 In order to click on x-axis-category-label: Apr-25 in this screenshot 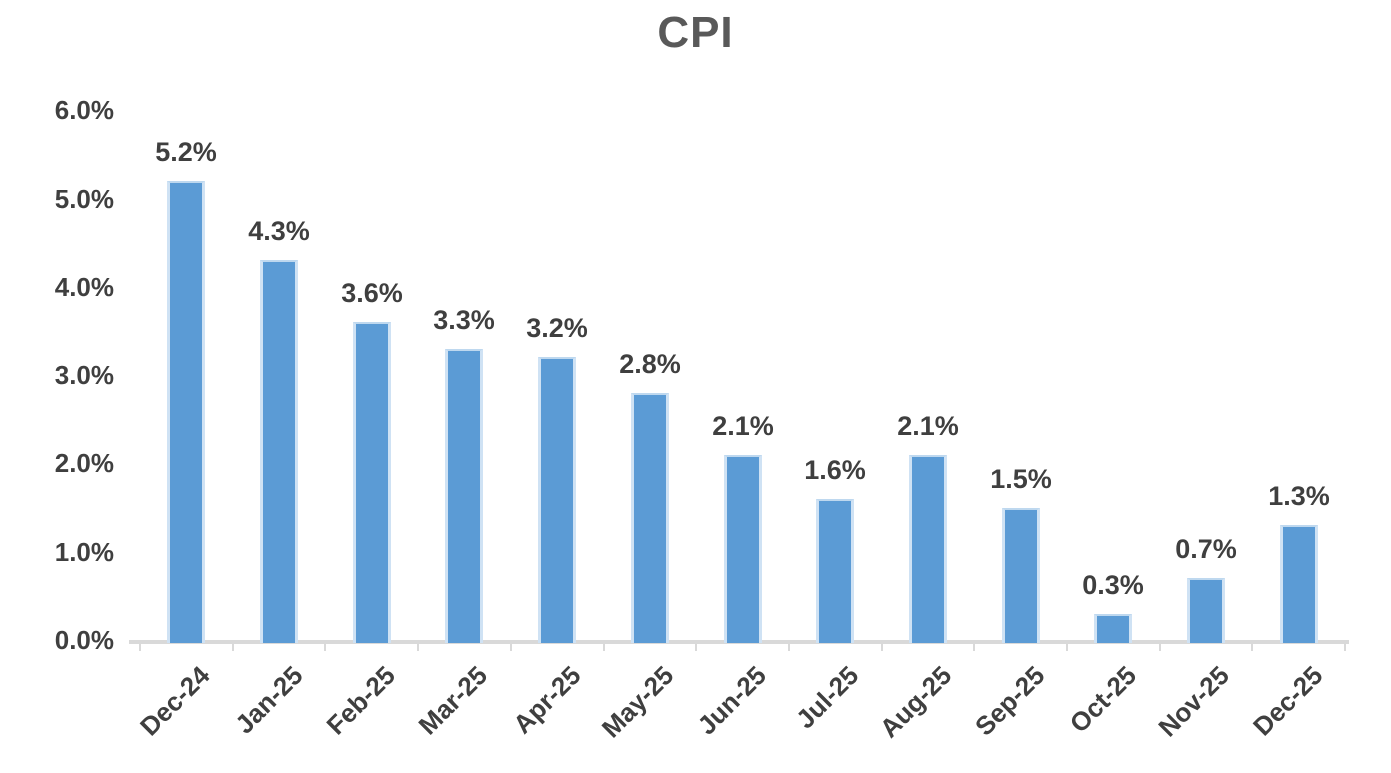, I will do `click(546, 700)`.